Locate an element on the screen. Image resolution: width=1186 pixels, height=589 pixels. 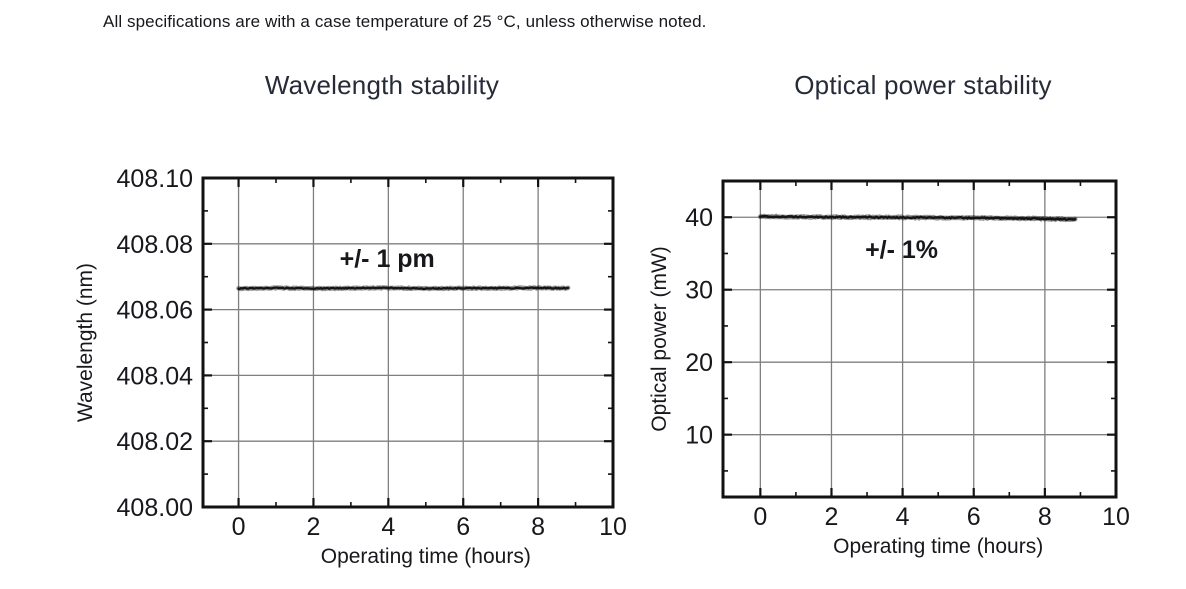
y-axis-title: Wavelength (nm) is located at coordinates (85, 342).